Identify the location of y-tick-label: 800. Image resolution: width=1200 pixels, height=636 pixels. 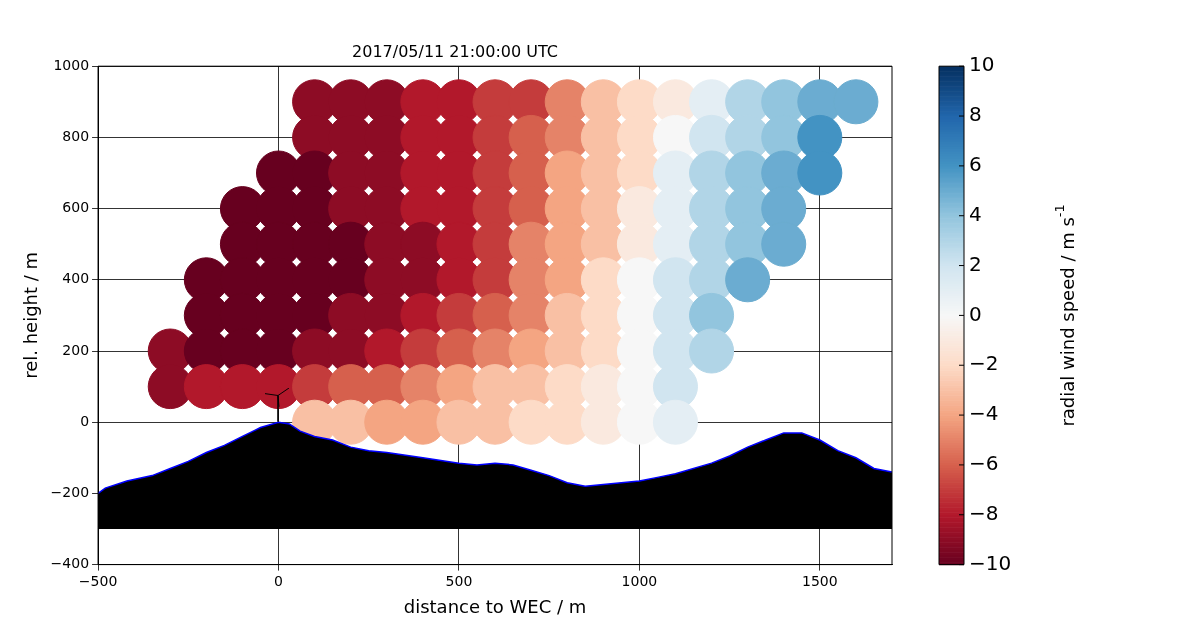
(76, 136).